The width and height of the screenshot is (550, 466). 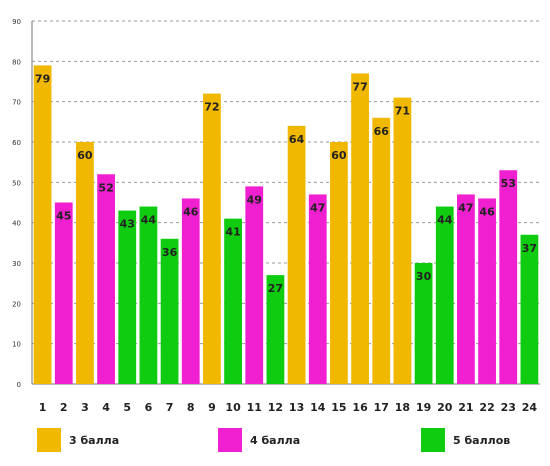 What do you see at coordinates (297, 139) in the screenshot?
I see `data-label: 64` at bounding box center [297, 139].